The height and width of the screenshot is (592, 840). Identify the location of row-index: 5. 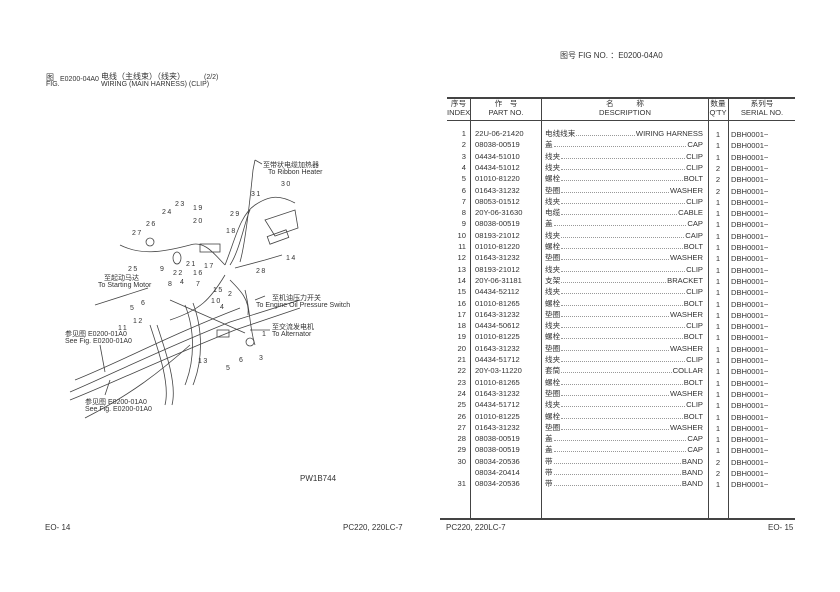
(463, 179).